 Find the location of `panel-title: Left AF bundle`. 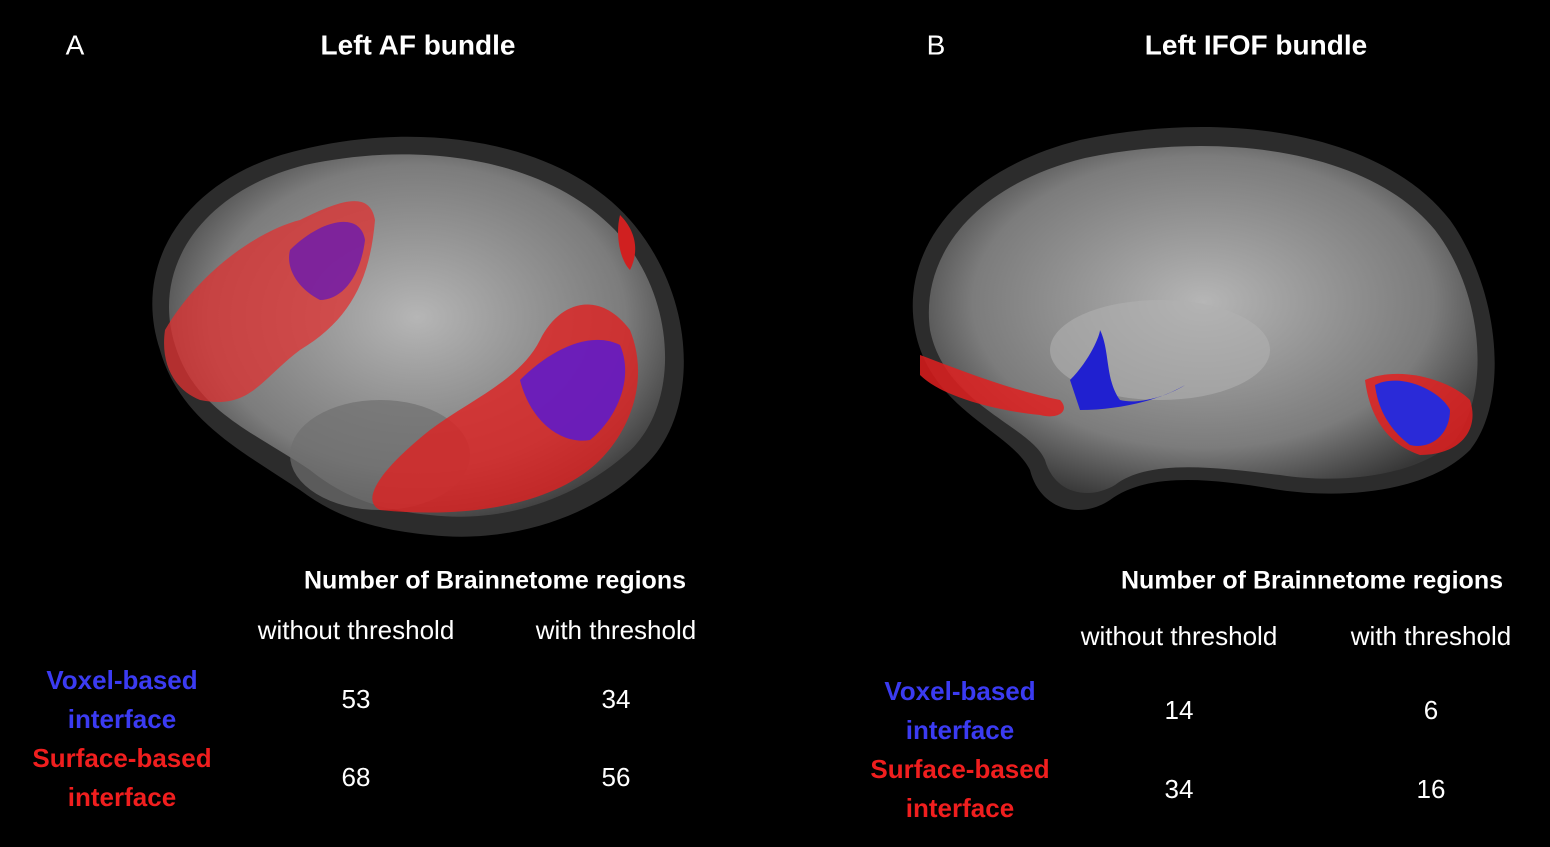

panel-title: Left AF bundle is located at coordinates (418, 44).